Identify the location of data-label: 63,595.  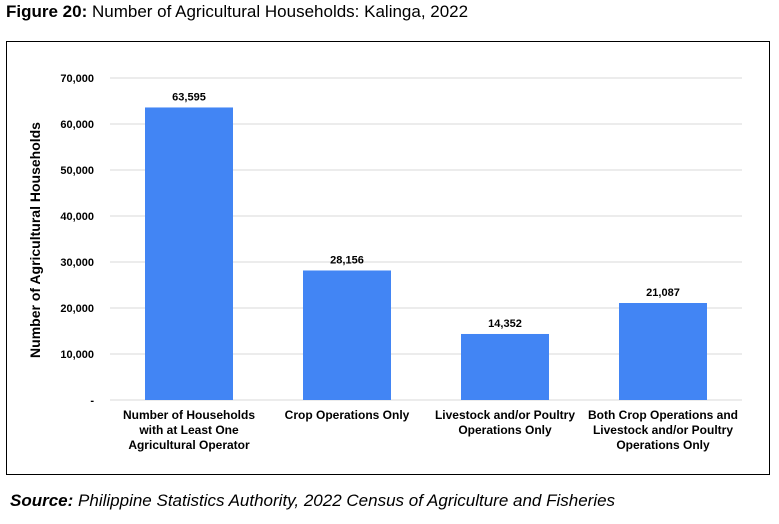
(189, 97).